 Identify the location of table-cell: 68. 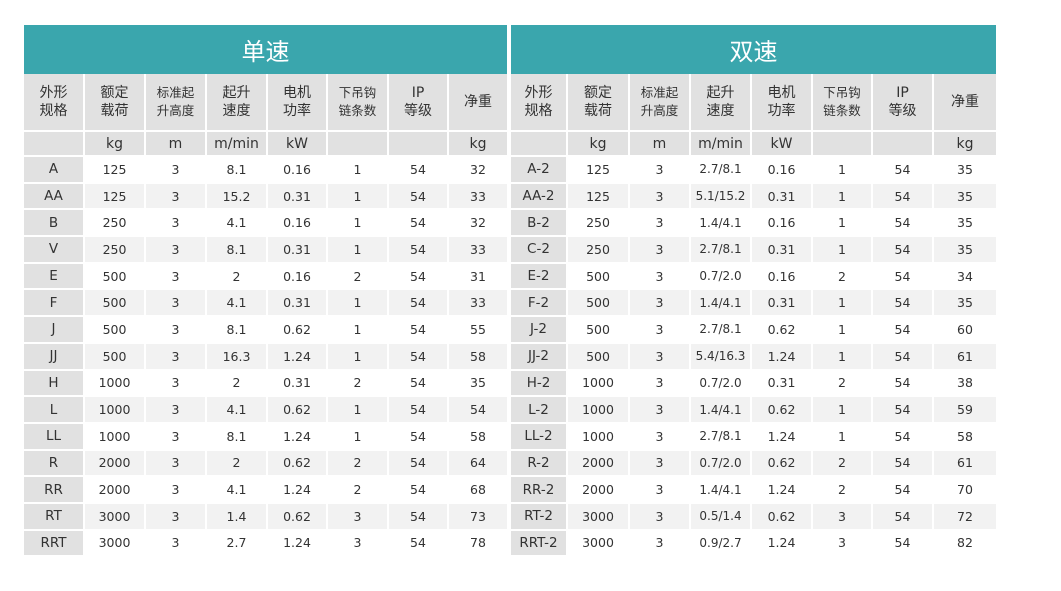
(478, 490).